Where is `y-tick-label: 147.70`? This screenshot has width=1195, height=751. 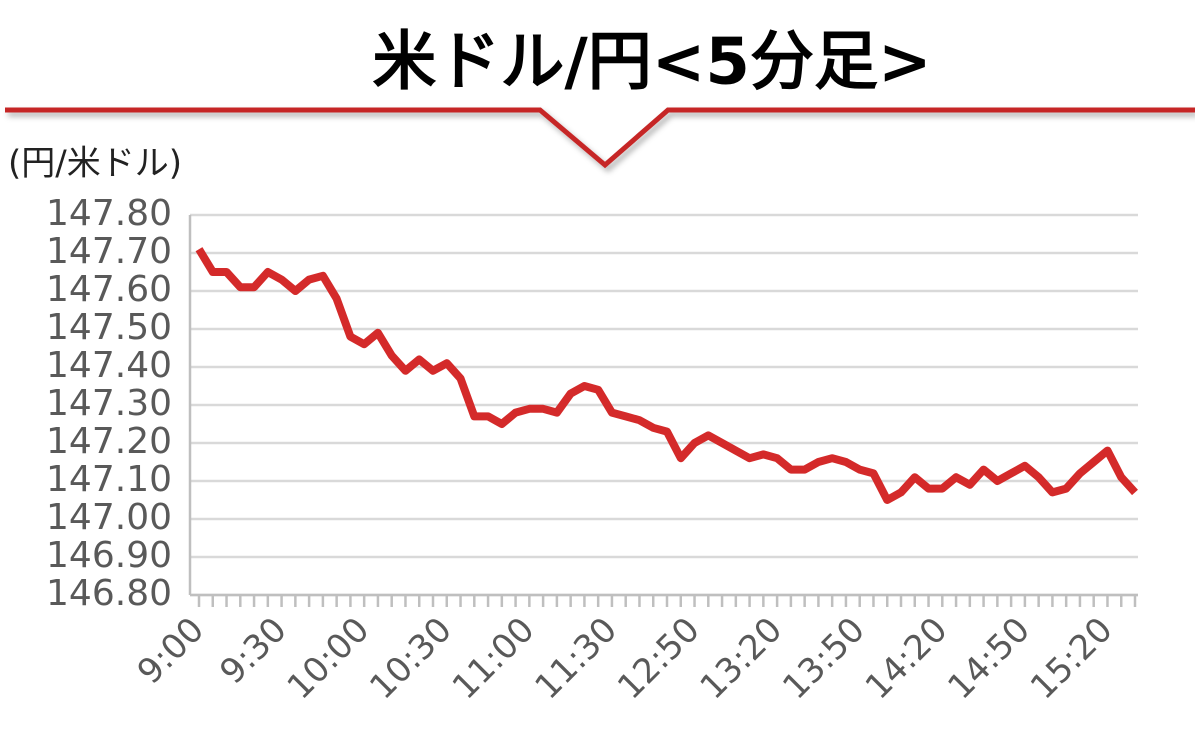 y-tick-label: 147.70 is located at coordinates (109, 251).